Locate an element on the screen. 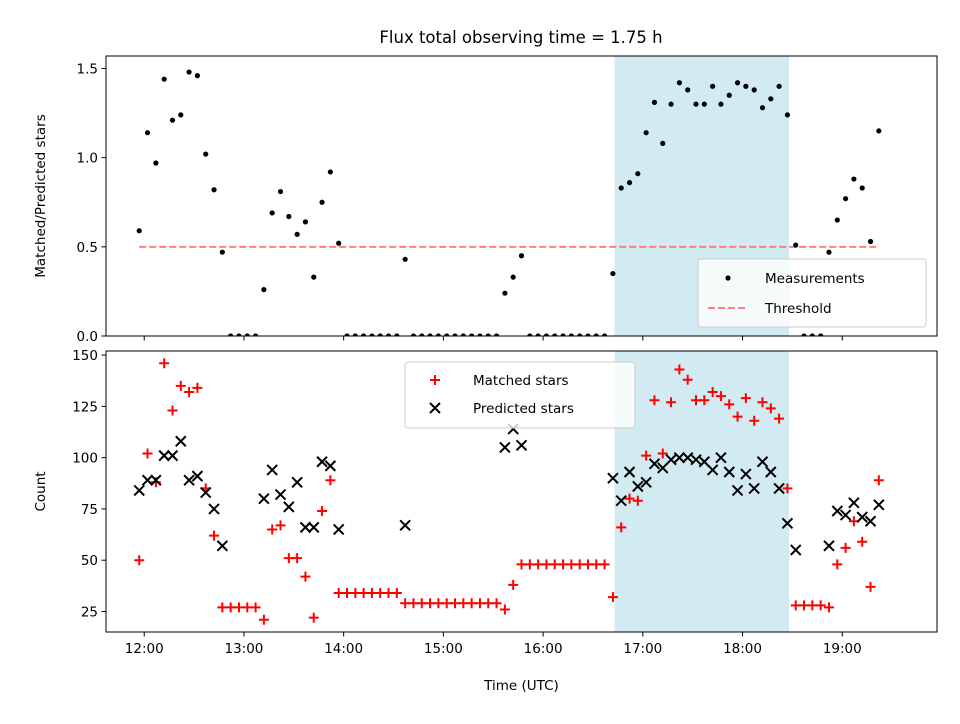  y-tick-label: 100 is located at coordinates (85, 459).